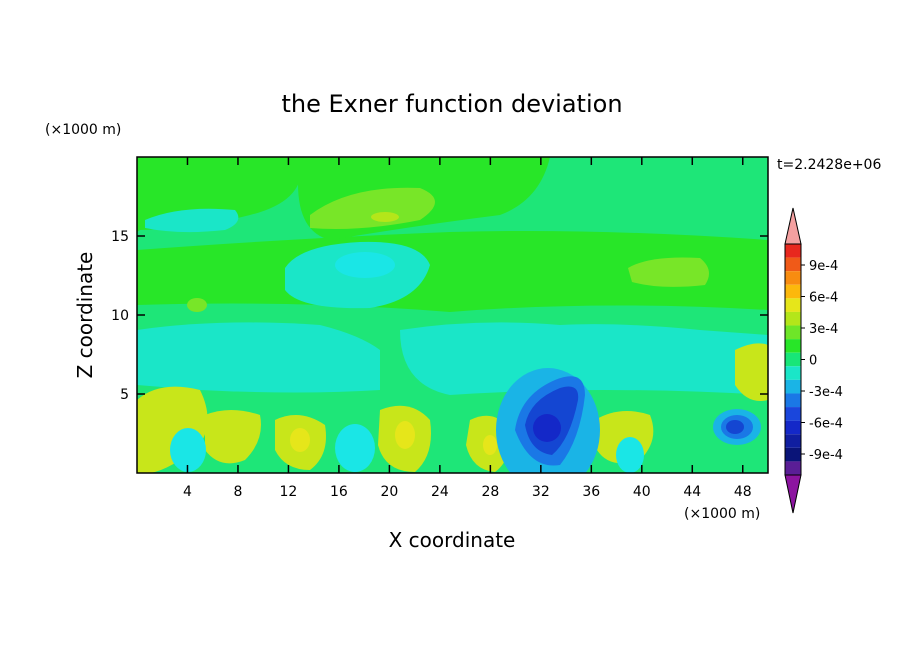  Describe the element at coordinates (124, 395) in the screenshot. I see `y-tick-label: 5` at that location.